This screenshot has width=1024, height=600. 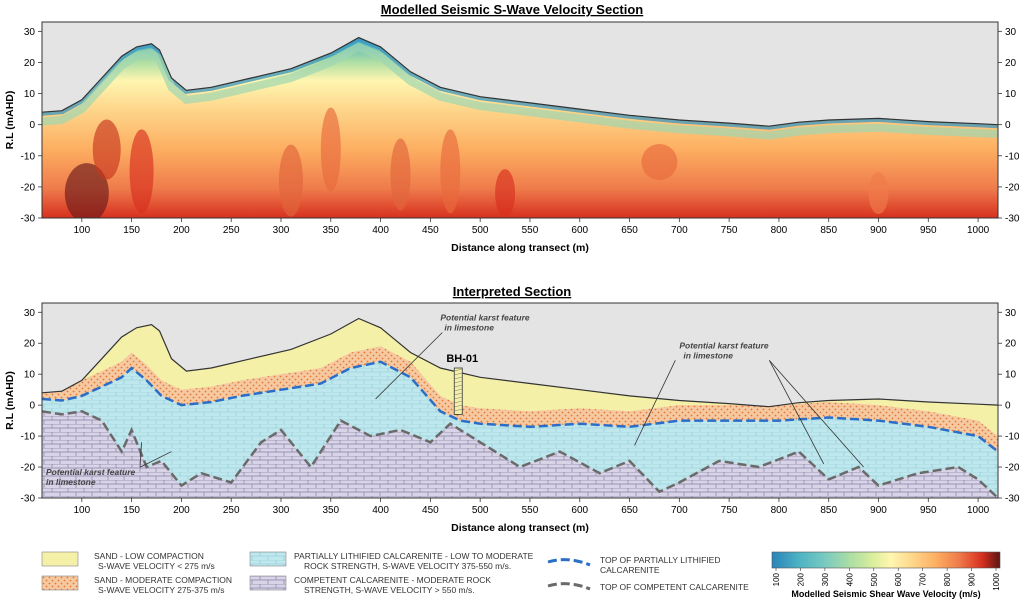 I want to click on bottom-x-tick-label: 650, so click(x=629, y=510).